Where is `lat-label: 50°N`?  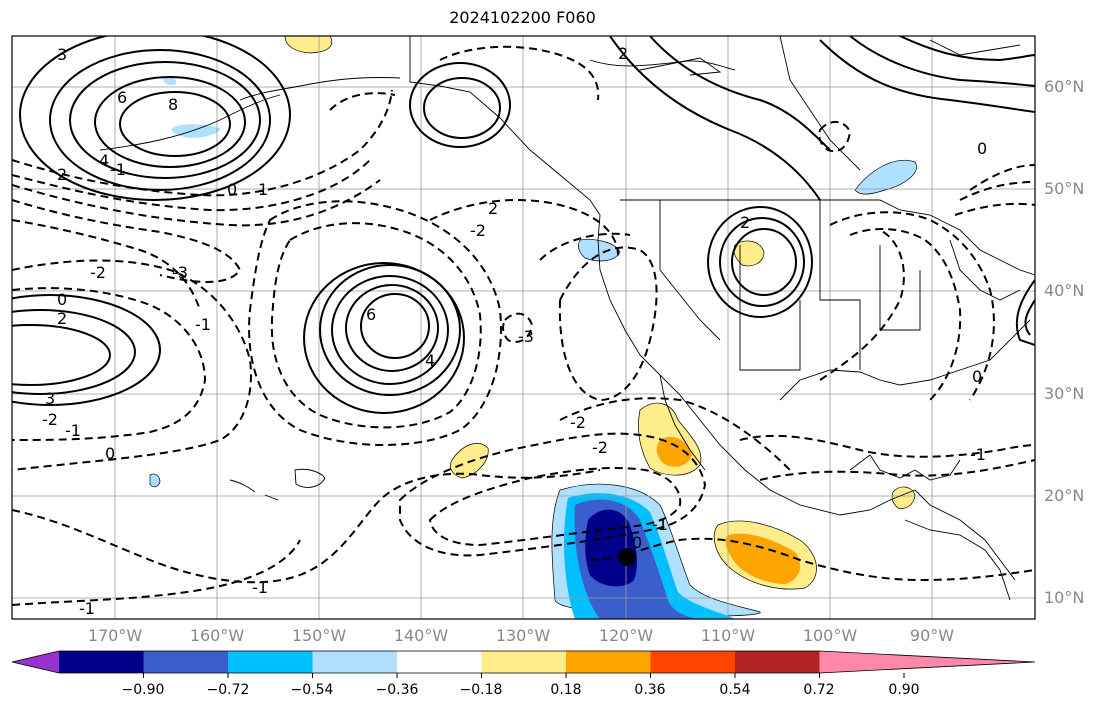 lat-label: 50°N is located at coordinates (1064, 188).